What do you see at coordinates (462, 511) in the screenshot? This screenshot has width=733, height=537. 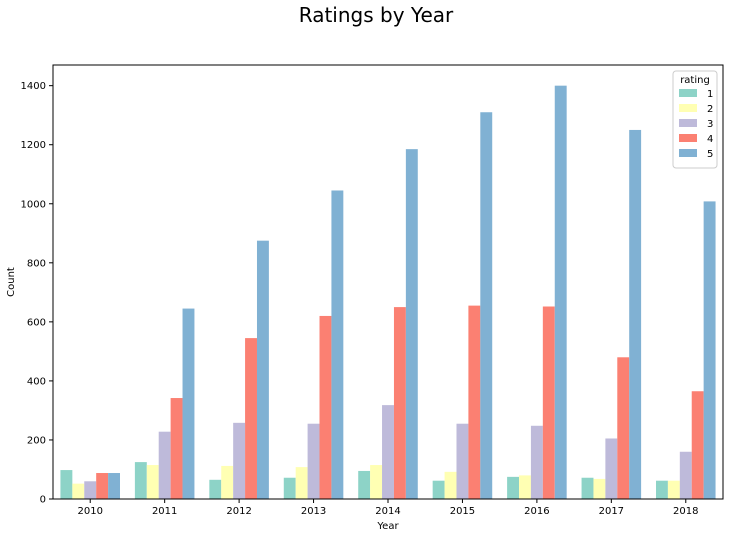 I see `x-tick-label: 2015` at bounding box center [462, 511].